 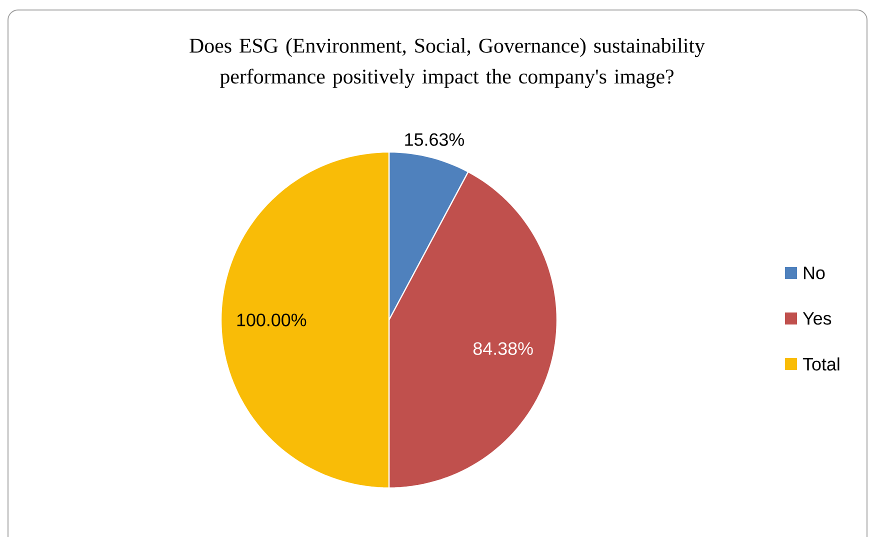 I want to click on data-label: 100.00%, so click(x=271, y=320).